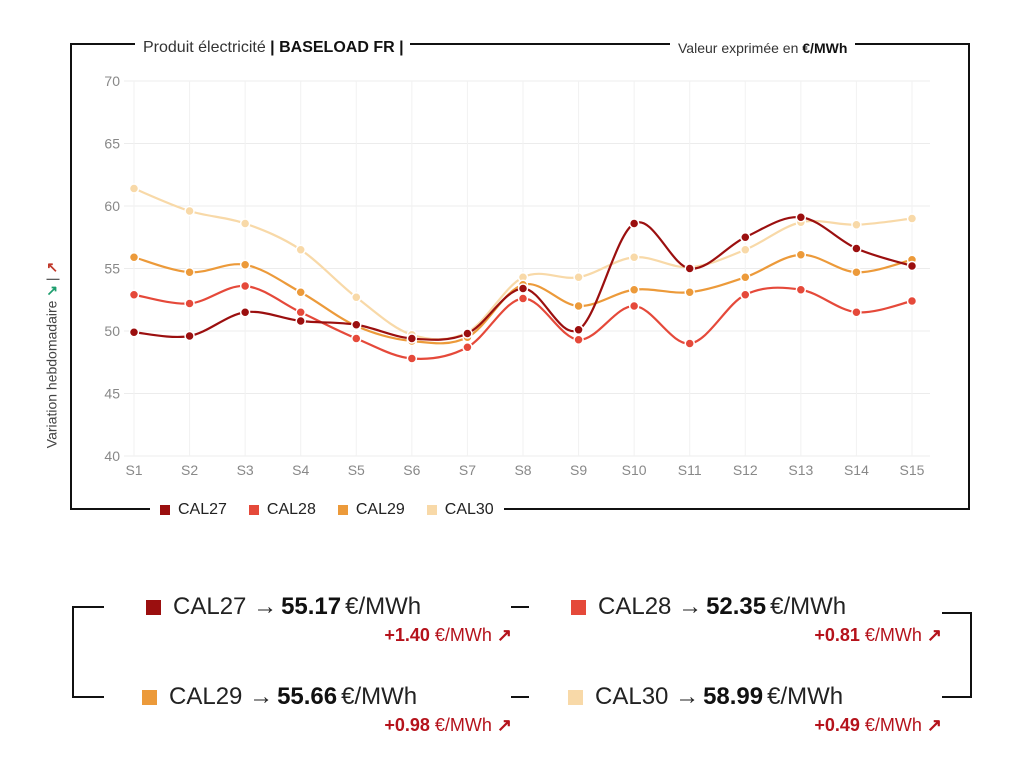  Describe the element at coordinates (578, 607) in the screenshot. I see `summary-swatch-cal28` at that location.